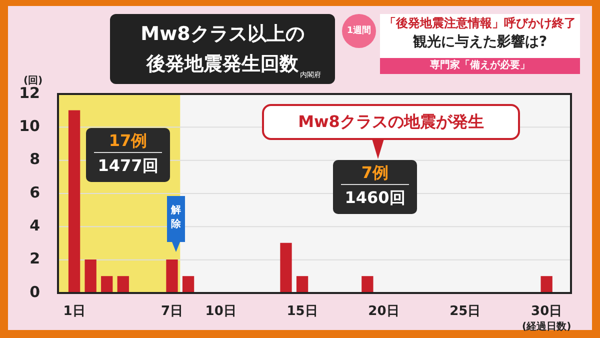  I want to click on y-tick-label: 4, so click(35, 225).